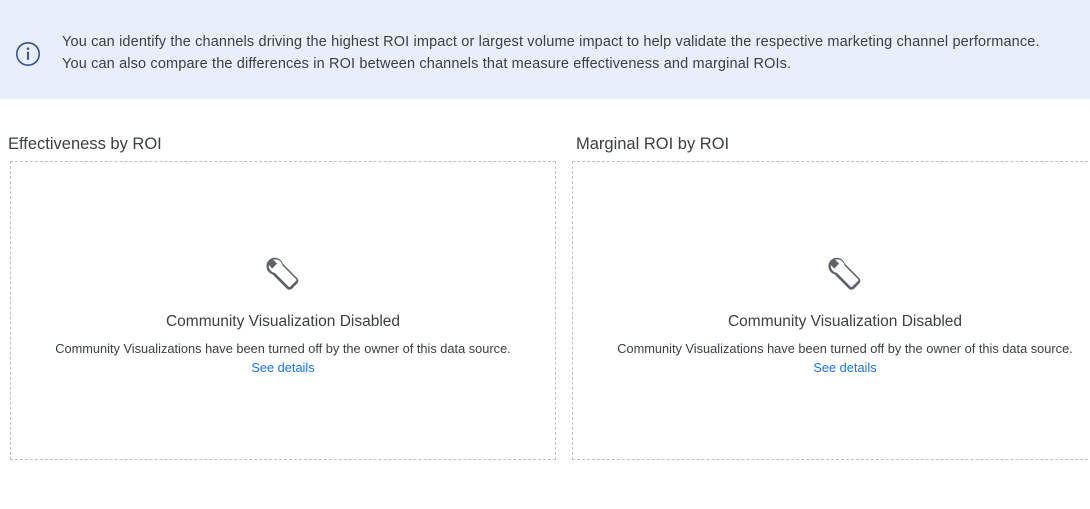 The image size is (1090, 509). I want to click on info-circle-icon, so click(28, 54).